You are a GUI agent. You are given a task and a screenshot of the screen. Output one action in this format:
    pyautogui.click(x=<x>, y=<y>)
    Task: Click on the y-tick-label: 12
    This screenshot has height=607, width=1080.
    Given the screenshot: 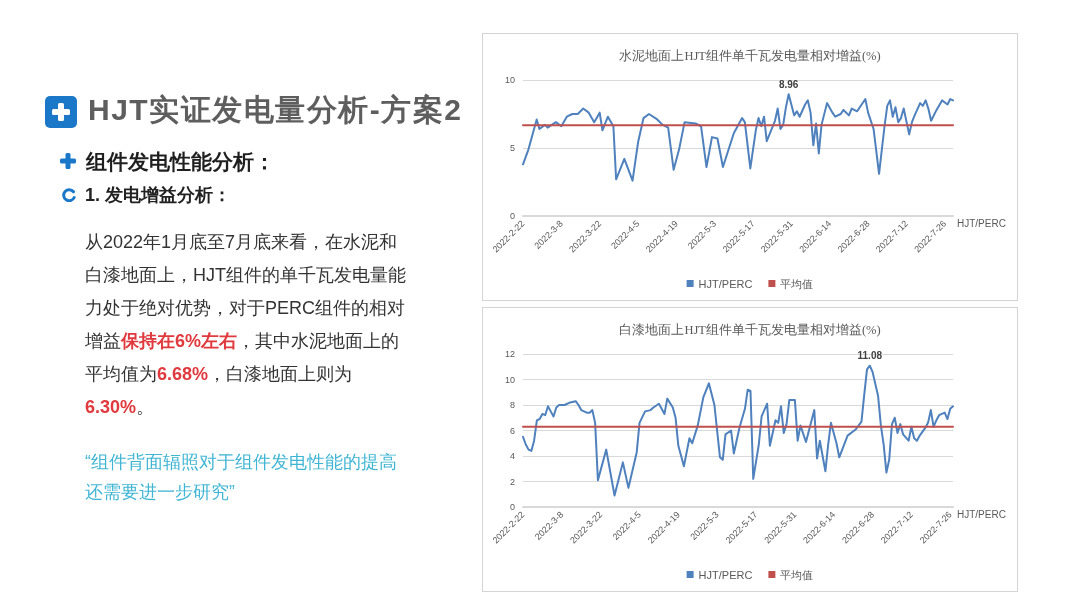 What is the action you would take?
    pyautogui.click(x=509, y=354)
    